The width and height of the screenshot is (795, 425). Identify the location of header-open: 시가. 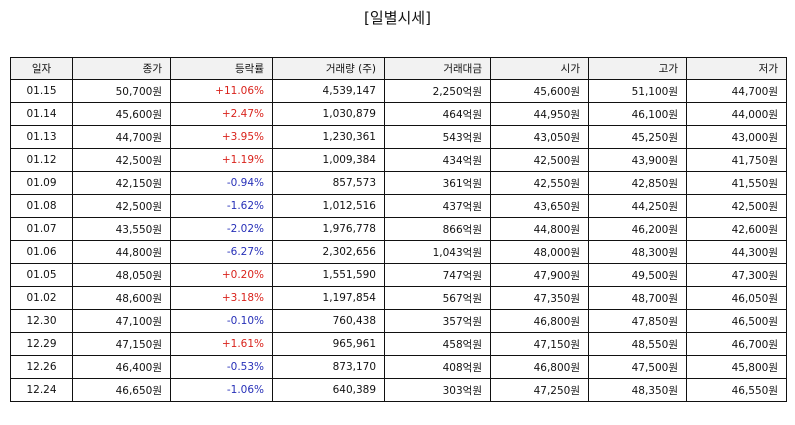
(539, 68).